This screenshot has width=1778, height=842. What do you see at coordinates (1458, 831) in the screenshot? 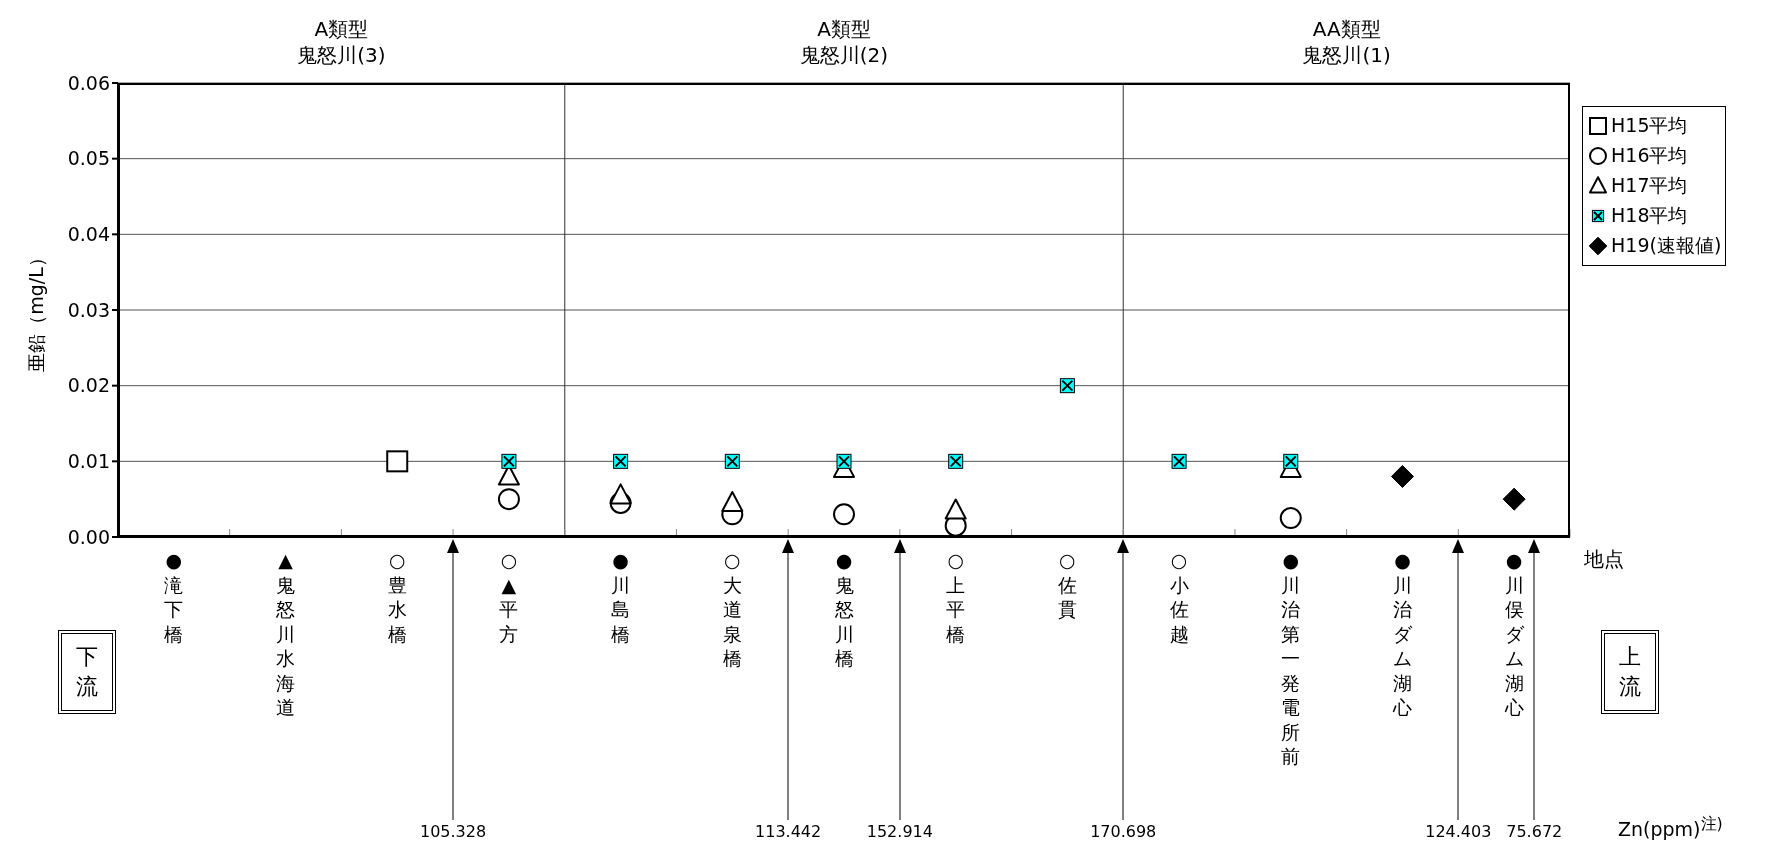
I see `text: 124.403` at bounding box center [1458, 831].